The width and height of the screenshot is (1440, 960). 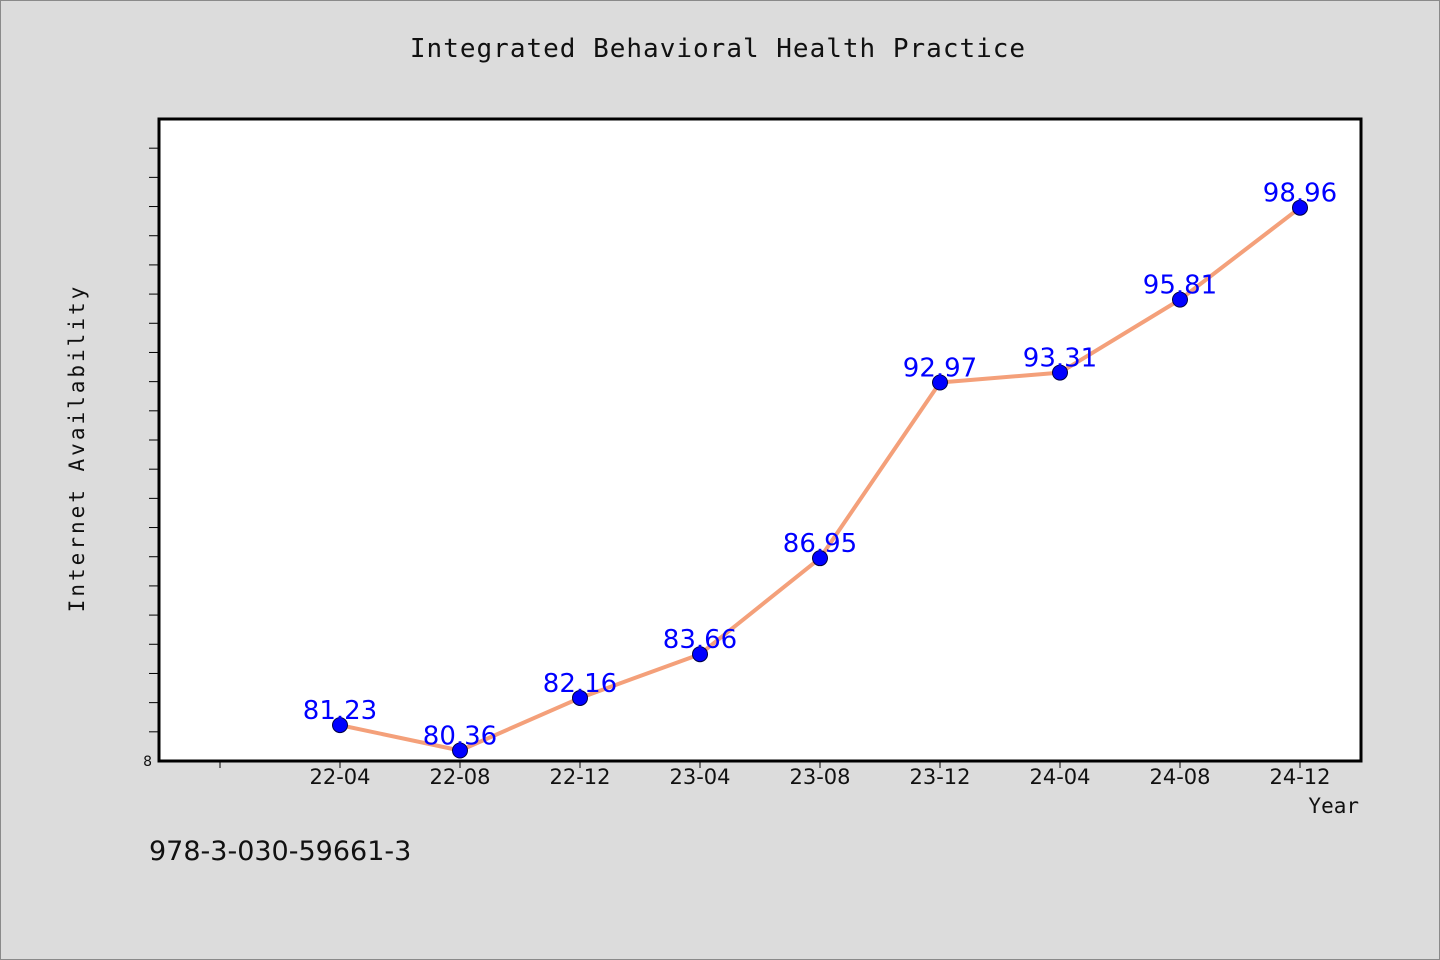 I want to click on y-axis-ticks: 8, so click(x=151, y=458).